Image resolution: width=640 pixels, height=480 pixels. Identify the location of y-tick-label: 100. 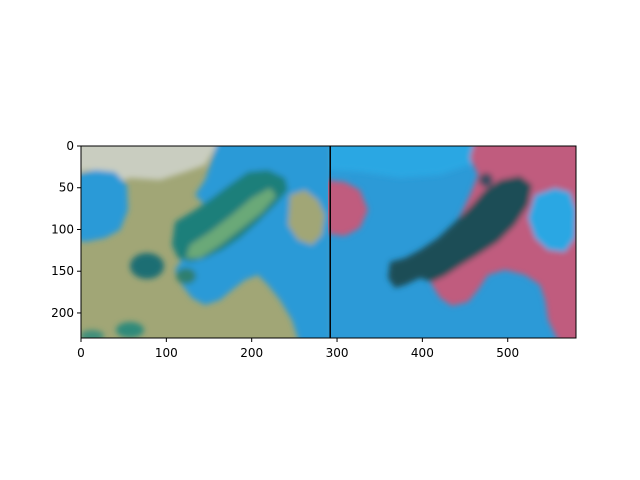
(62, 229).